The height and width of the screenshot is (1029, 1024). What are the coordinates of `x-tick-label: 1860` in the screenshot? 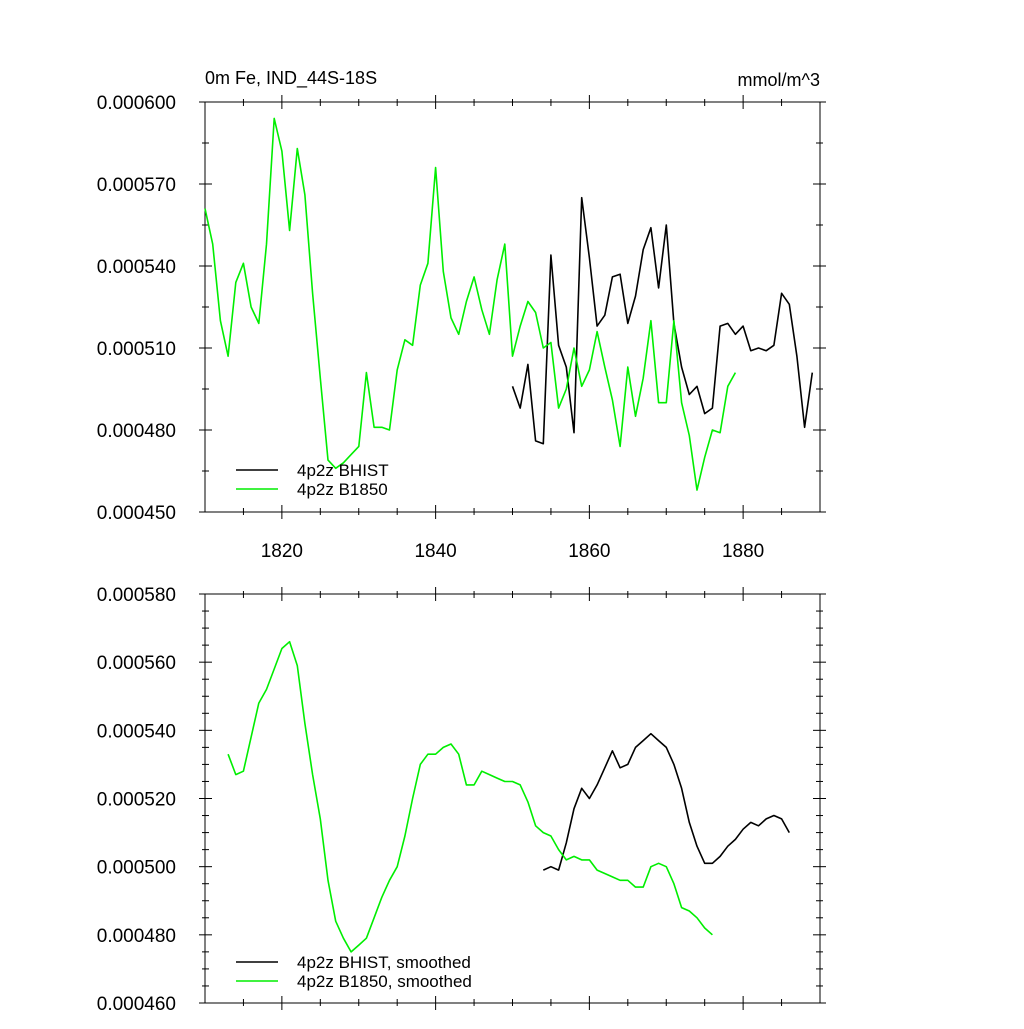 It's located at (589, 551).